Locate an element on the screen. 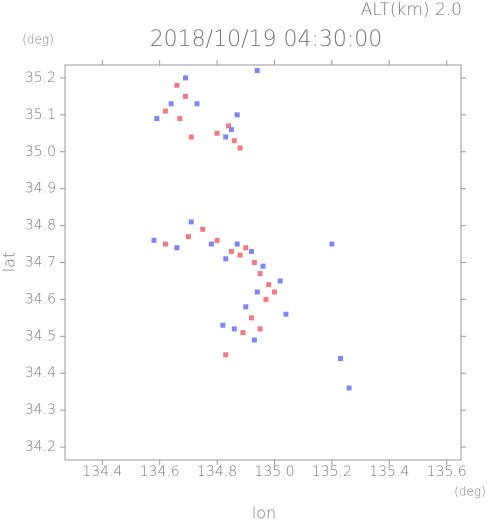  x-tick-label: 134.6 is located at coordinates (160, 472).